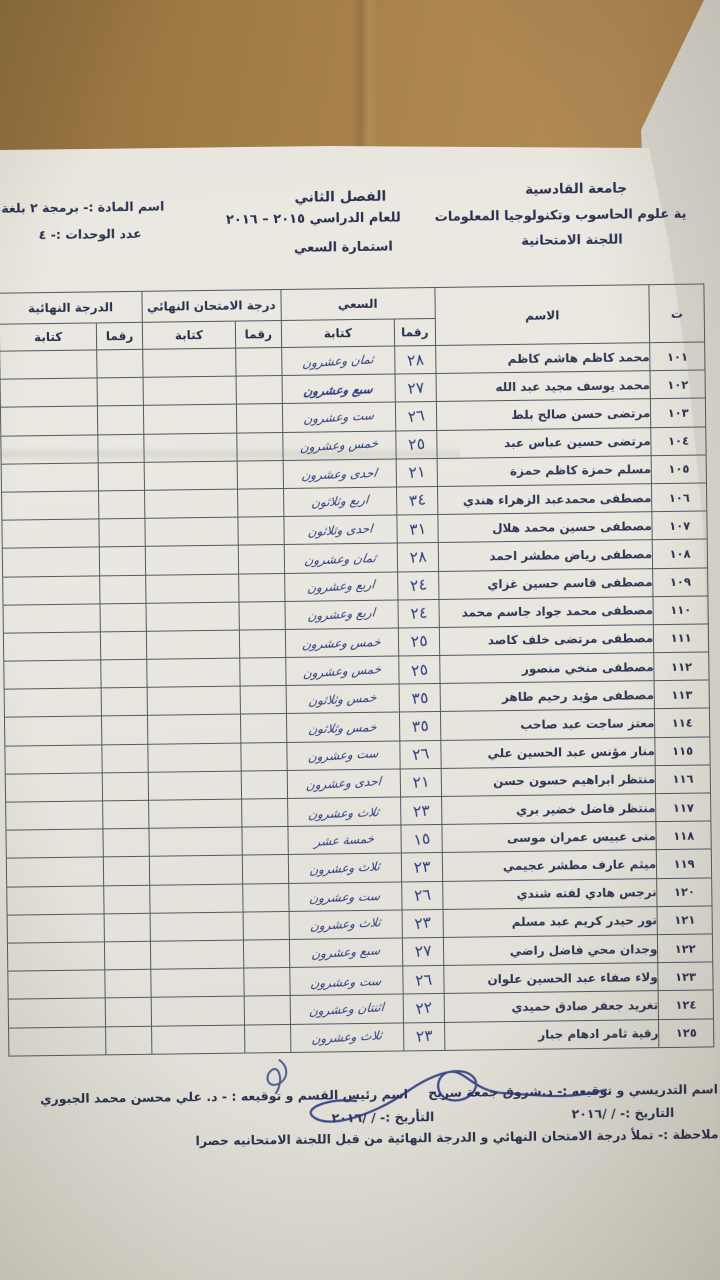 This screenshot has width=720, height=1280. Describe the element at coordinates (678, 413) in the screenshot. I see `cell-row-number: ١٠٣` at that location.